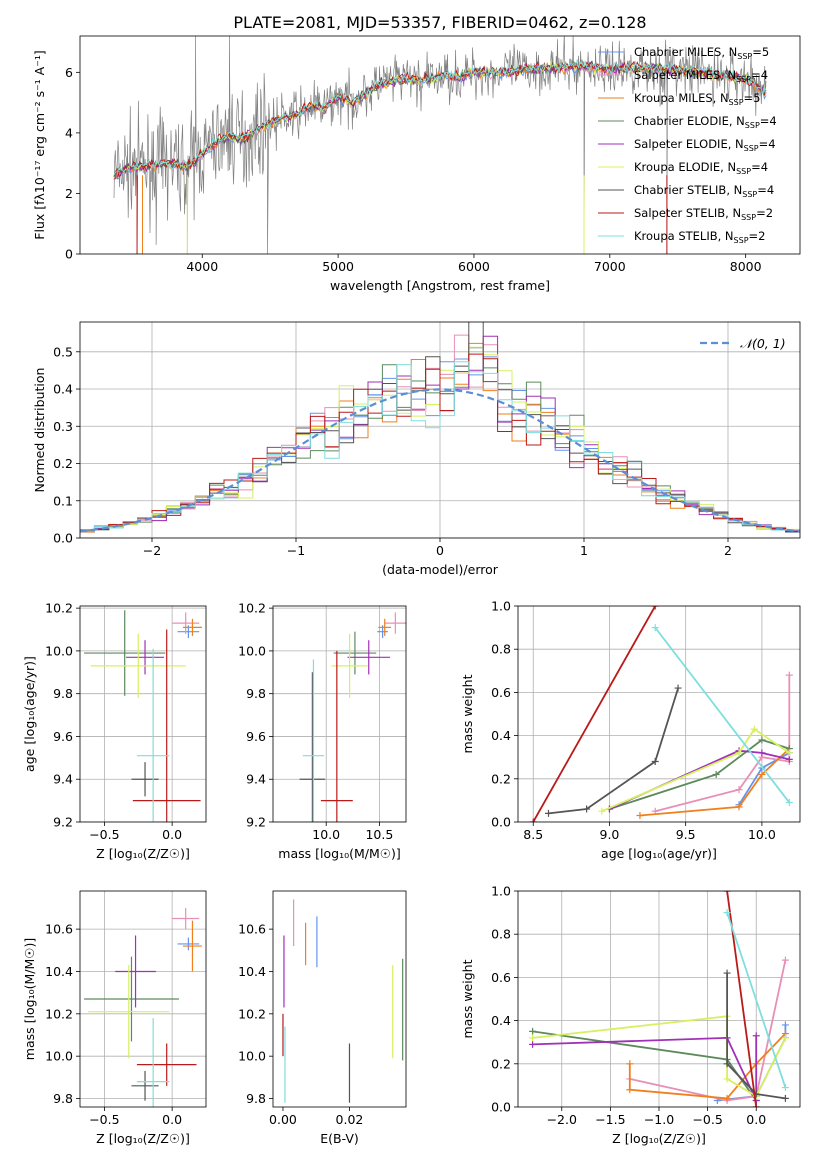 The image size is (819, 1170). What do you see at coordinates (501, 1063) in the screenshot?
I see `y-tick-label: 0.2` at bounding box center [501, 1063].